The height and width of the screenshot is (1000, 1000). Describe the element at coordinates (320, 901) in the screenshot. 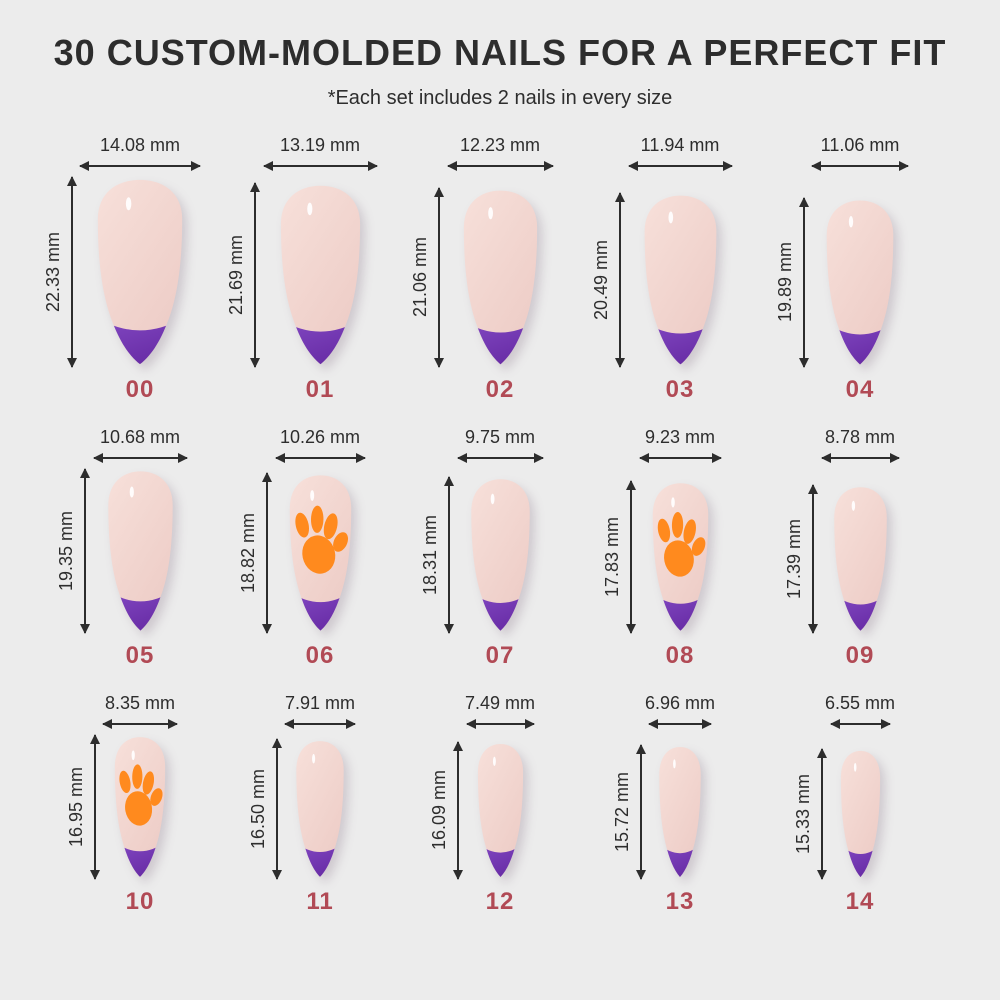

I see `size-number: 11` at that location.